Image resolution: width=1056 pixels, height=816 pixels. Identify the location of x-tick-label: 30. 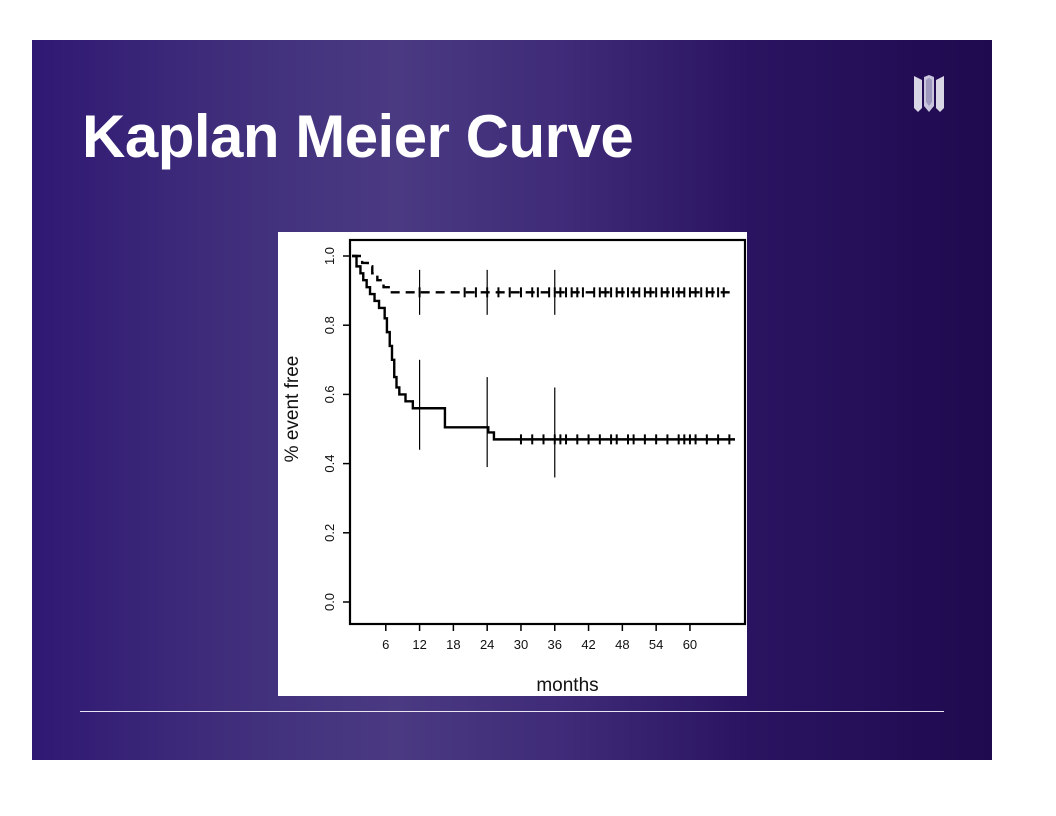
(521, 644).